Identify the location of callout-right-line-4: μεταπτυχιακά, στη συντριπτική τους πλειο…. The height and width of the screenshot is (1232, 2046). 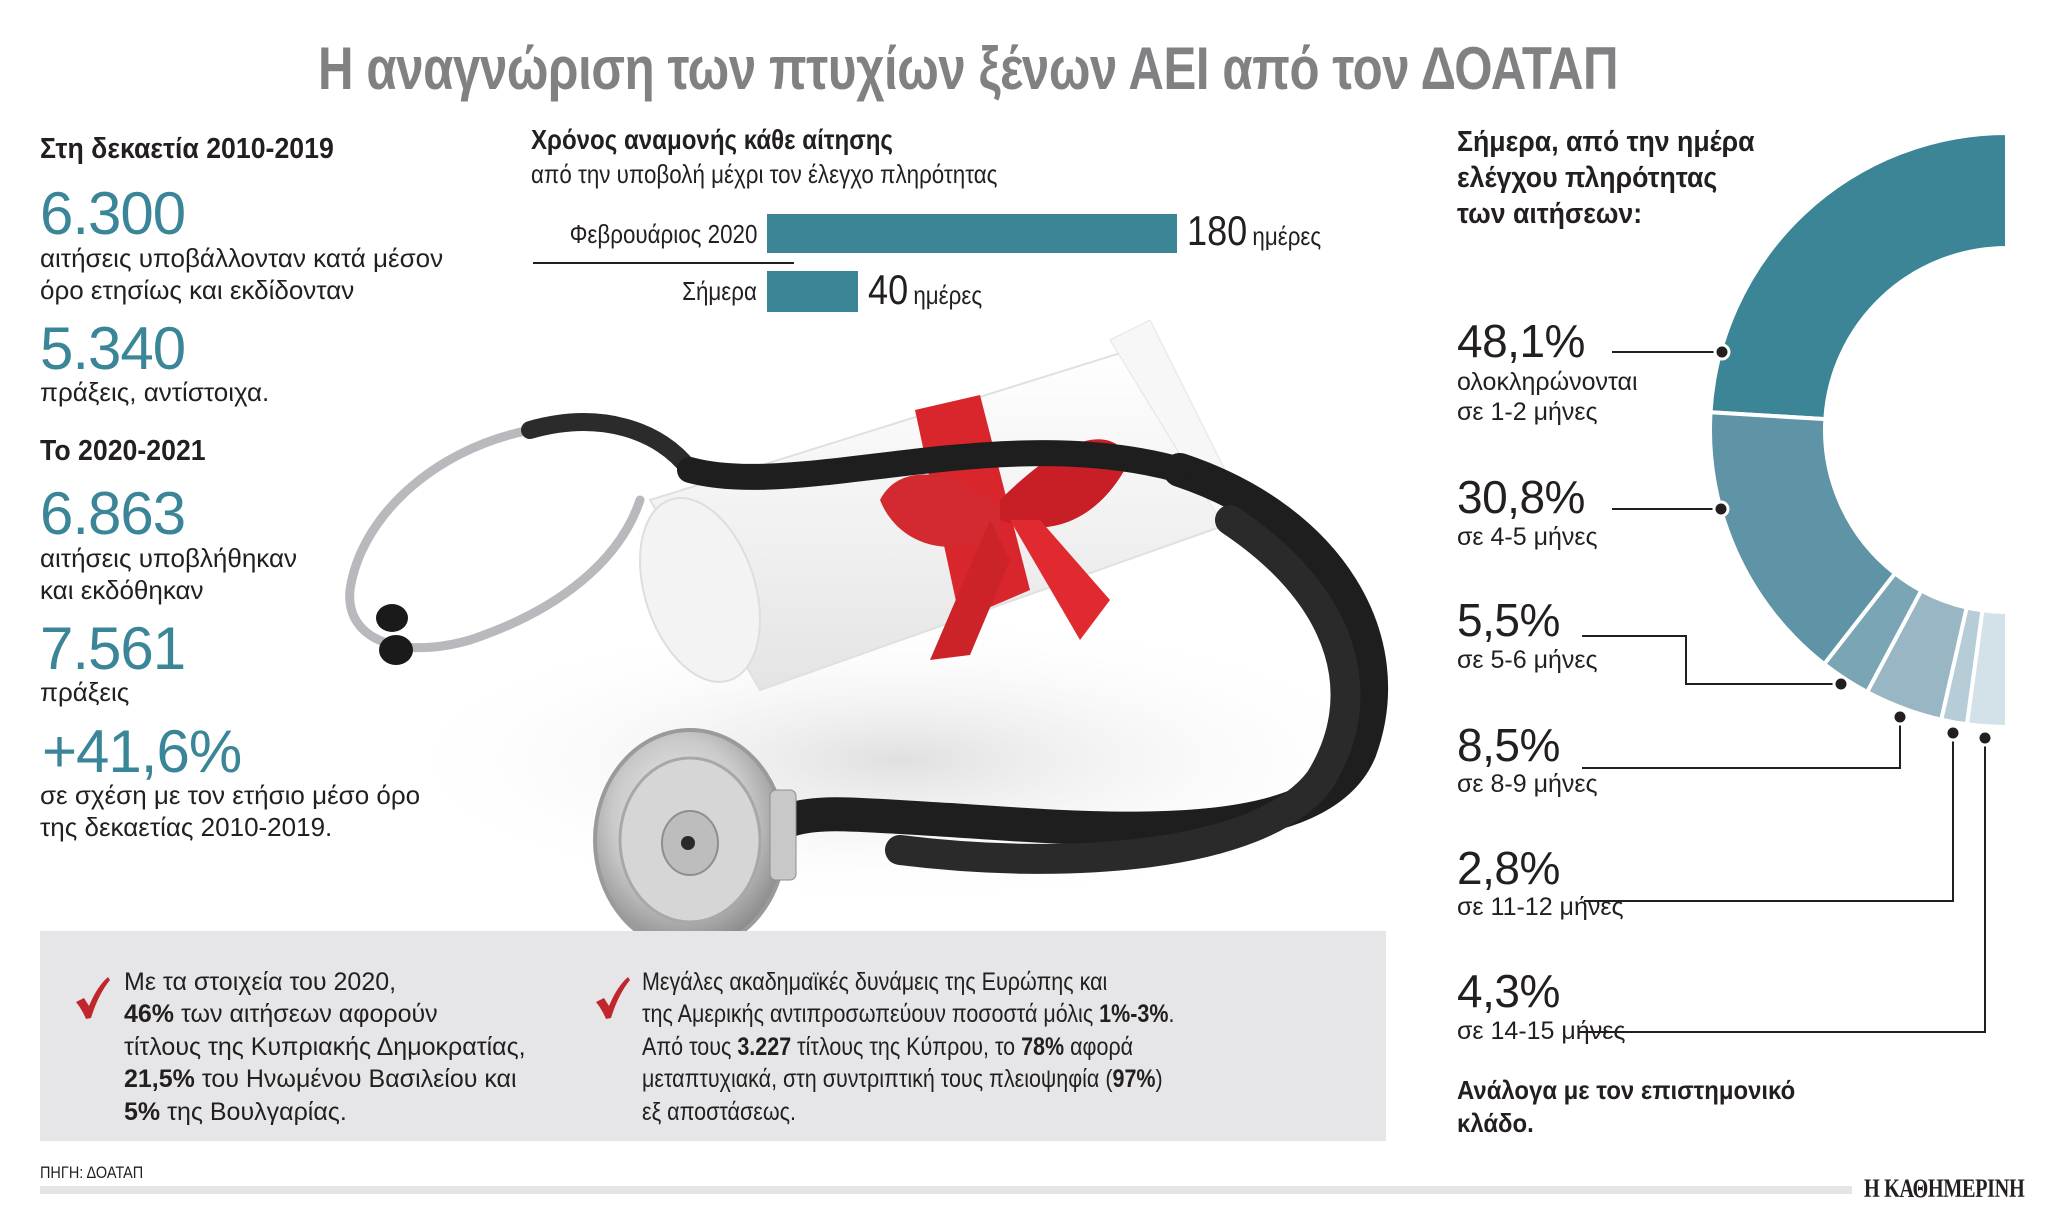
(902, 1079).